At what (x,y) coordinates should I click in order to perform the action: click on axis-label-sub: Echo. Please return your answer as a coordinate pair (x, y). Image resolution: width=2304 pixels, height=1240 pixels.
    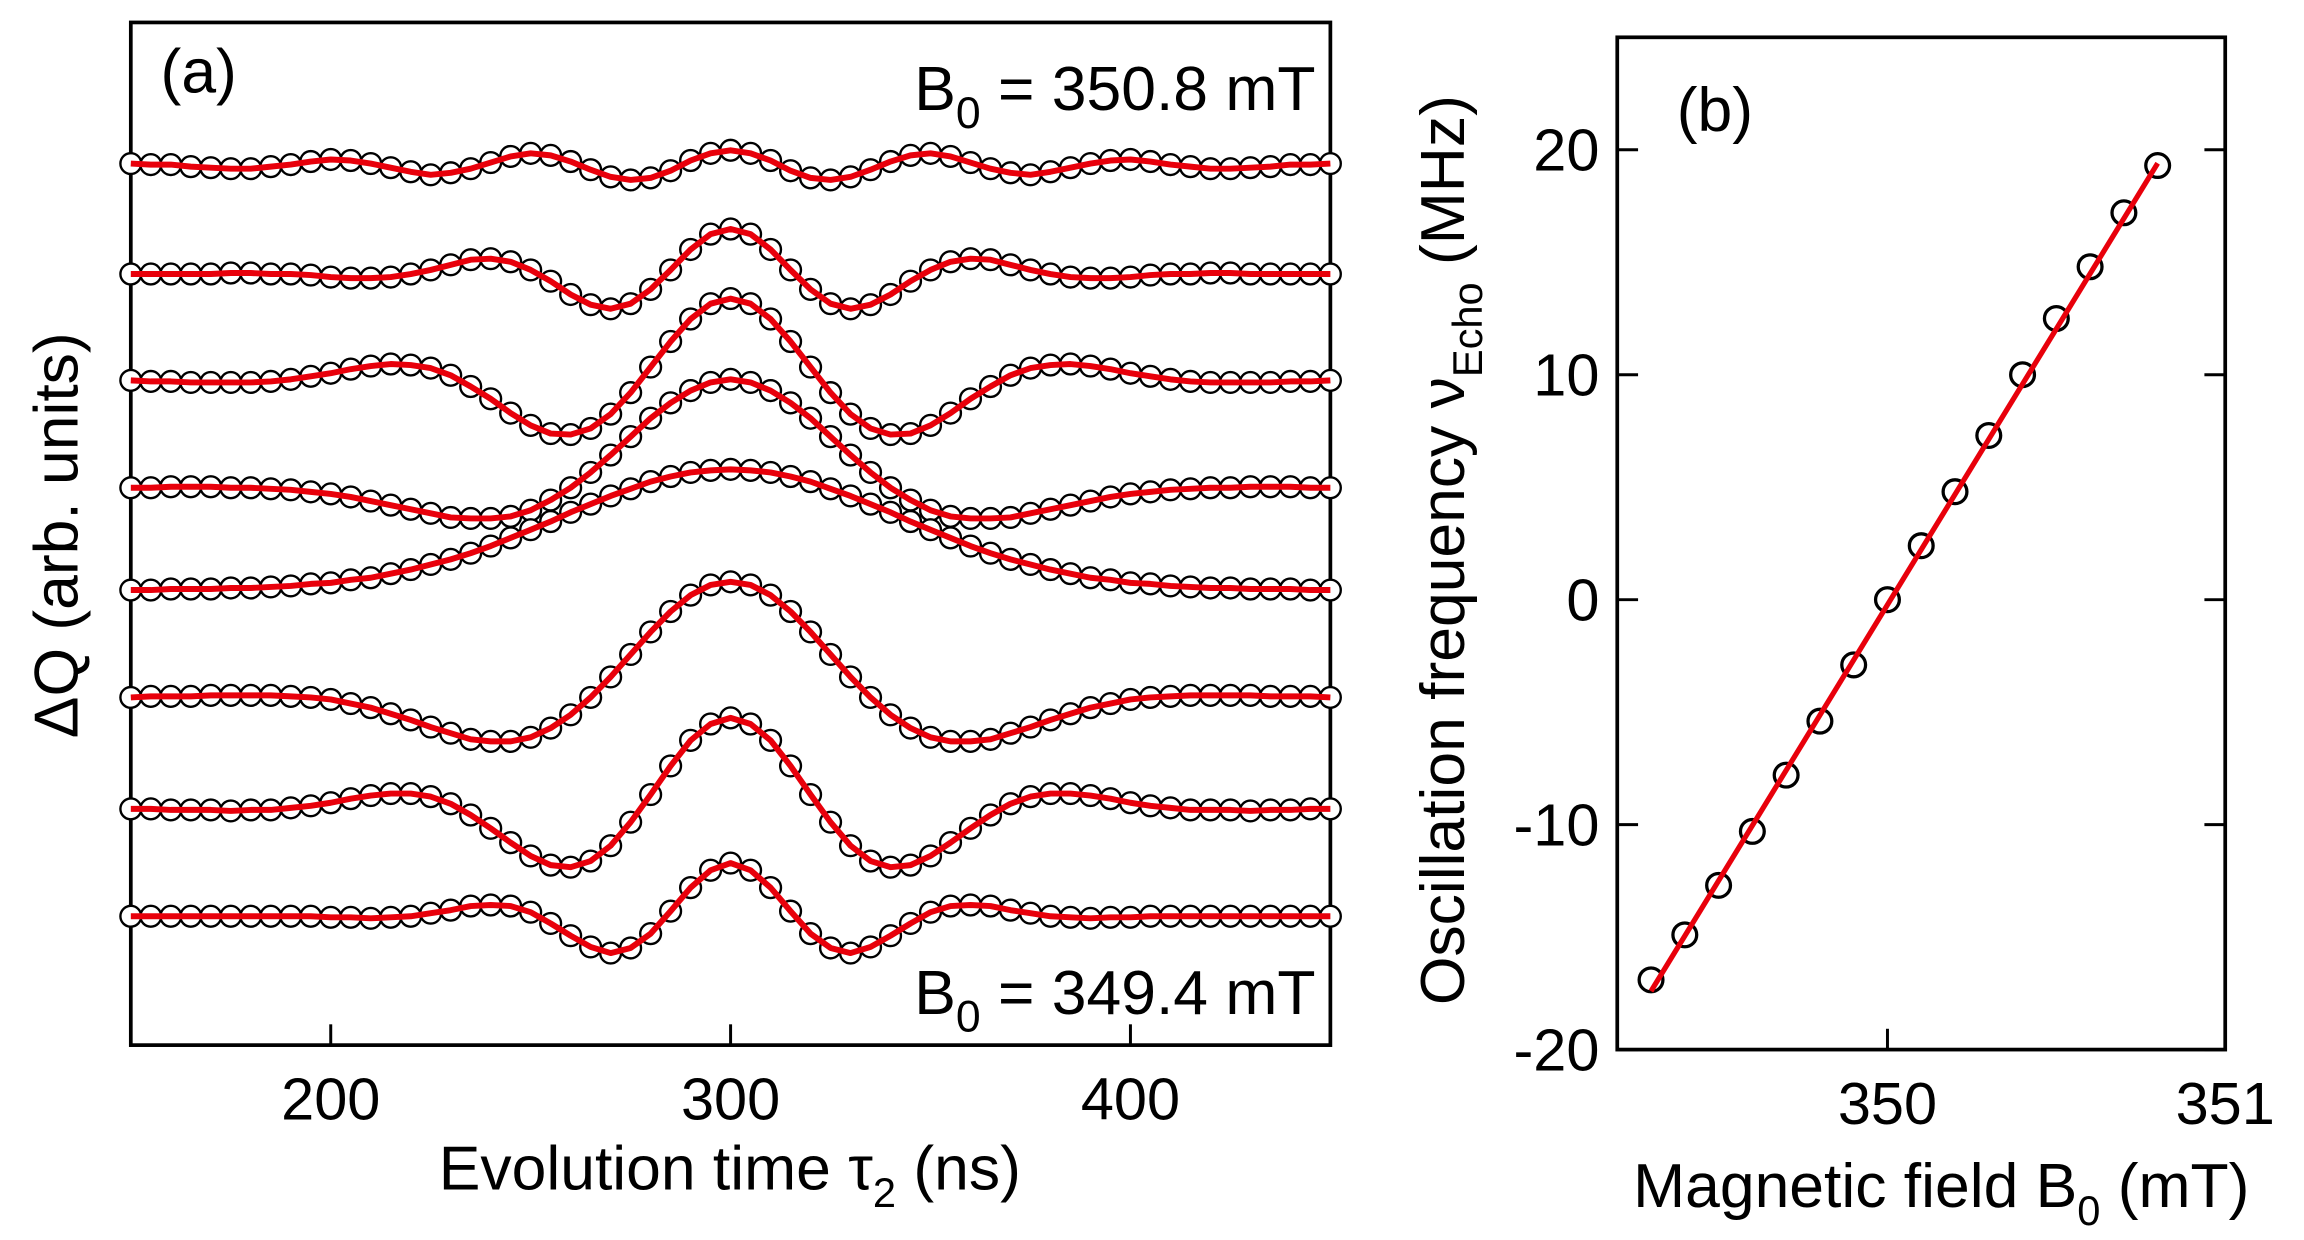
    Looking at the image, I should click on (1467, 329).